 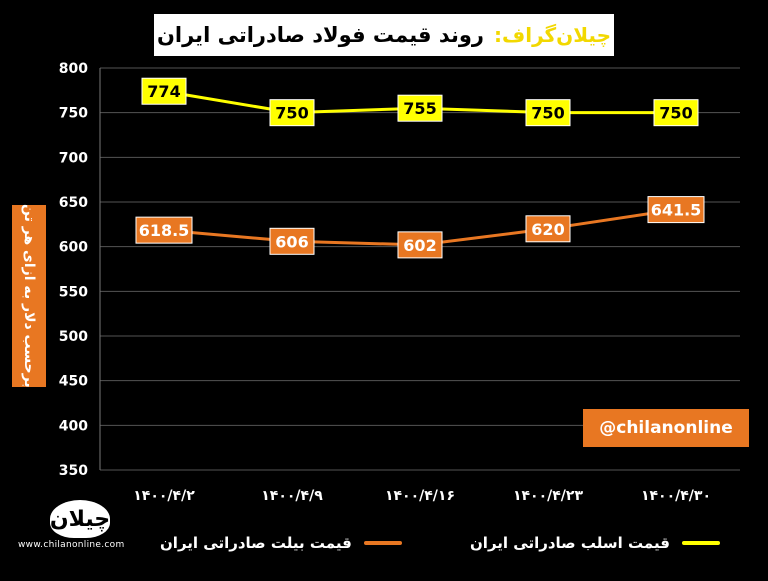 What do you see at coordinates (73, 382) in the screenshot?
I see `y-tick-label: 450` at bounding box center [73, 382].